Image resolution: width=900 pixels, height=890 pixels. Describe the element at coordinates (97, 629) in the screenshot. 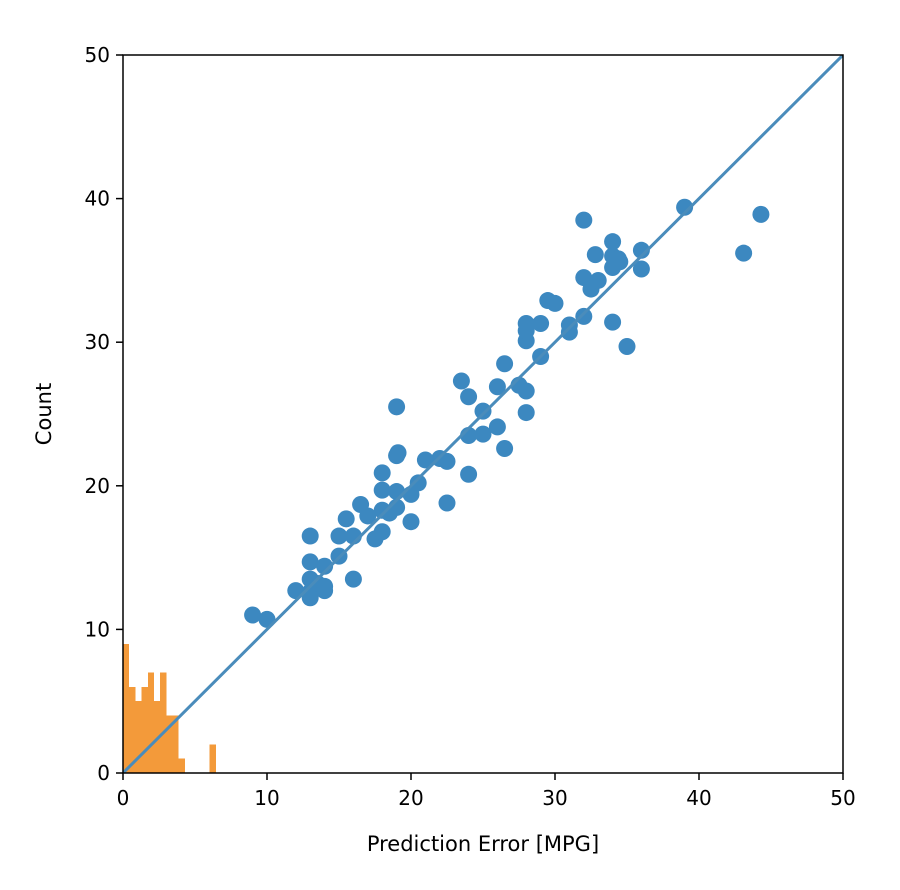

I see `y-tick-label: 10` at that location.